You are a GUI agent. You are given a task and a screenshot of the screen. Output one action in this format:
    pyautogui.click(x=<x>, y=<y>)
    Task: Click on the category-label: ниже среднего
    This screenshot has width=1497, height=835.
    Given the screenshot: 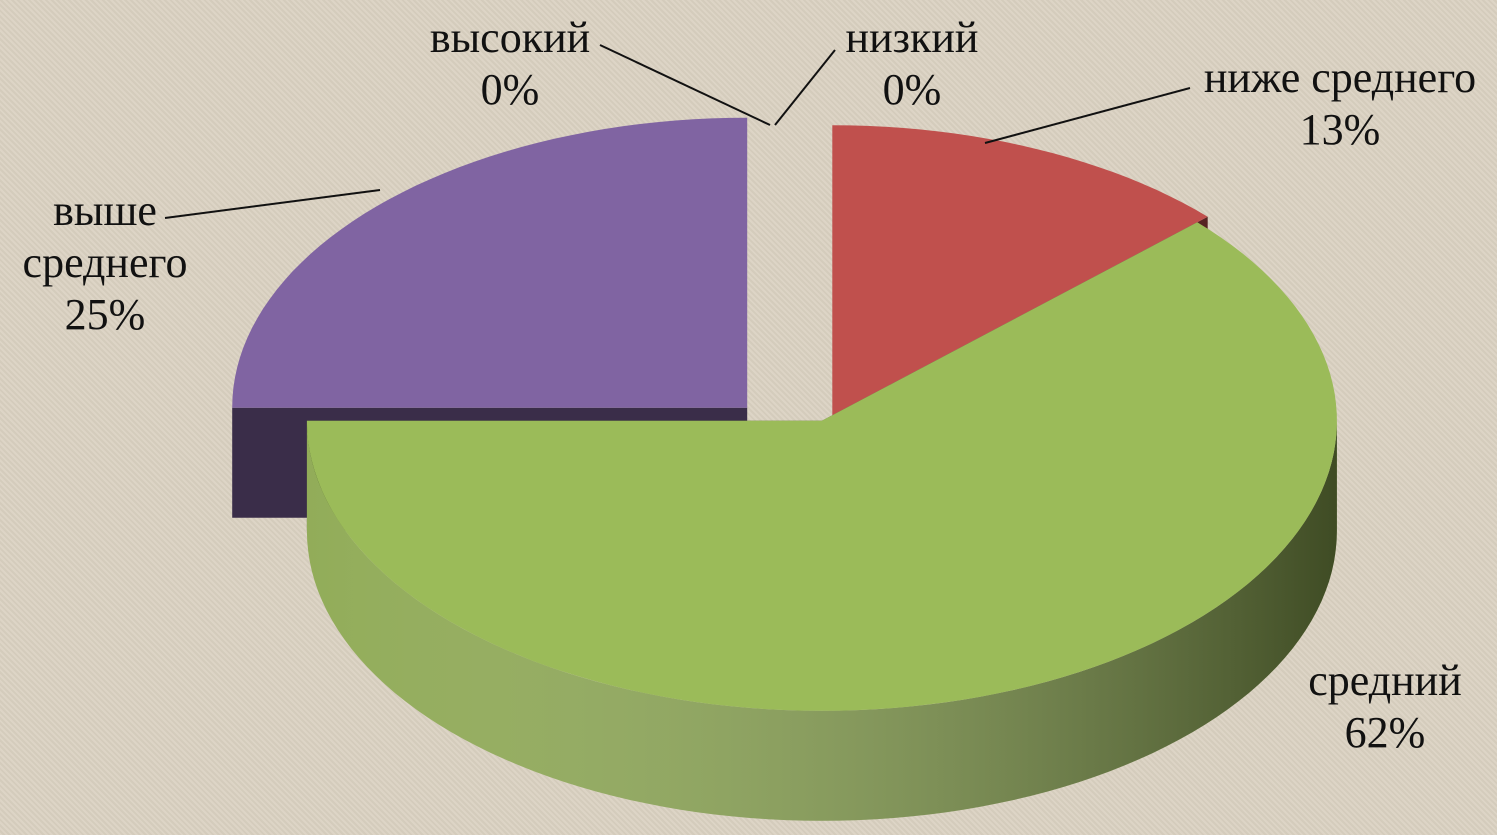 What is the action you would take?
    pyautogui.click(x=1340, y=77)
    